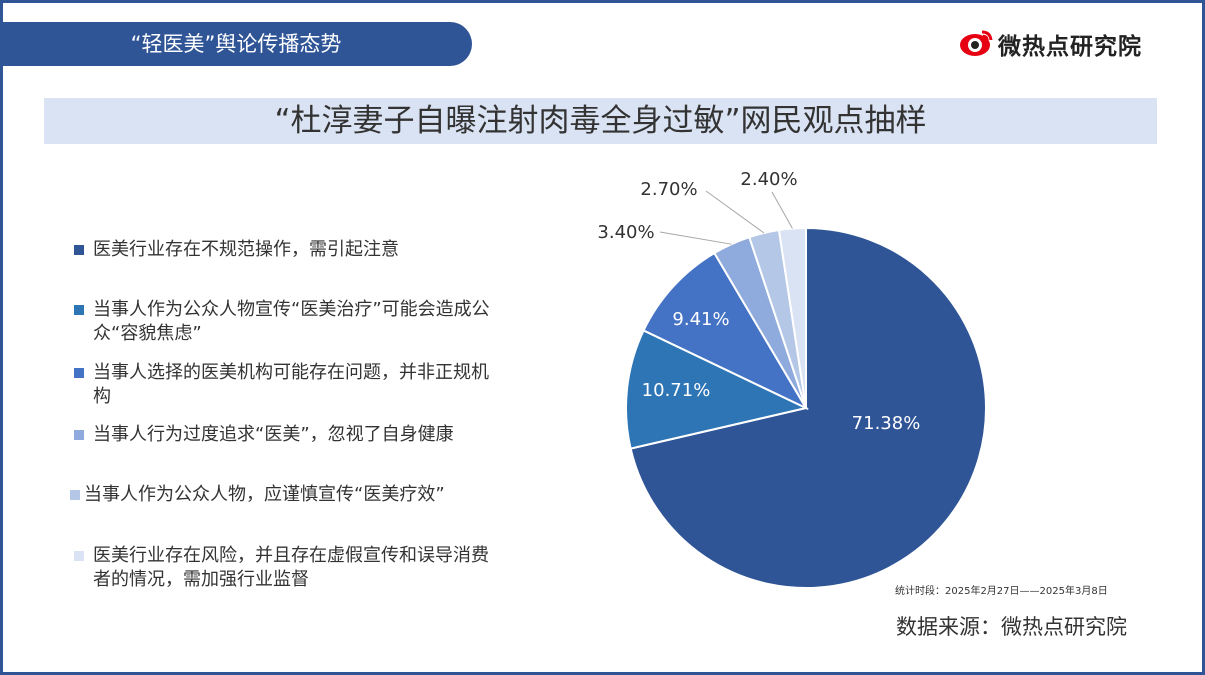 This screenshot has width=1205, height=675. I want to click on legend-label: 医美行业存在不规范操作，需引起注意, so click(246, 249).